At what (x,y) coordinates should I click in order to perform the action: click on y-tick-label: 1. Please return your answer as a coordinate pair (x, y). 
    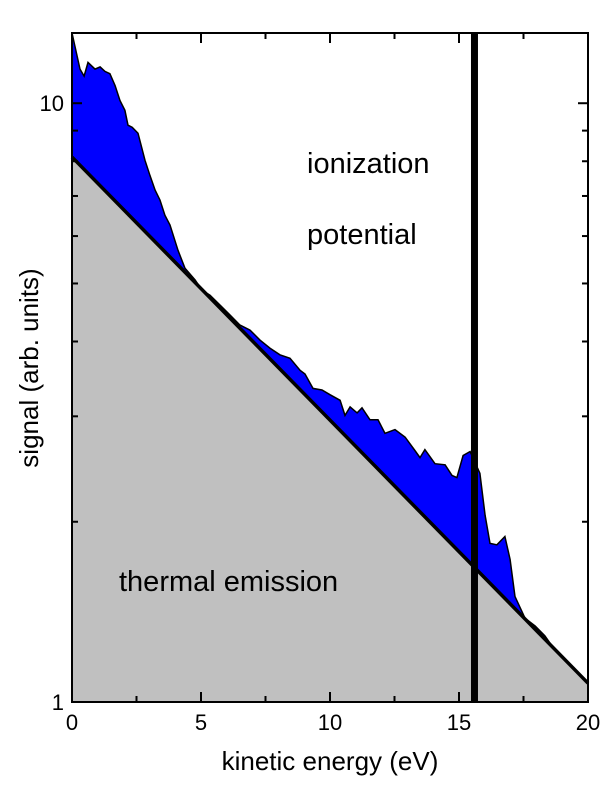
    Looking at the image, I should click on (58, 702).